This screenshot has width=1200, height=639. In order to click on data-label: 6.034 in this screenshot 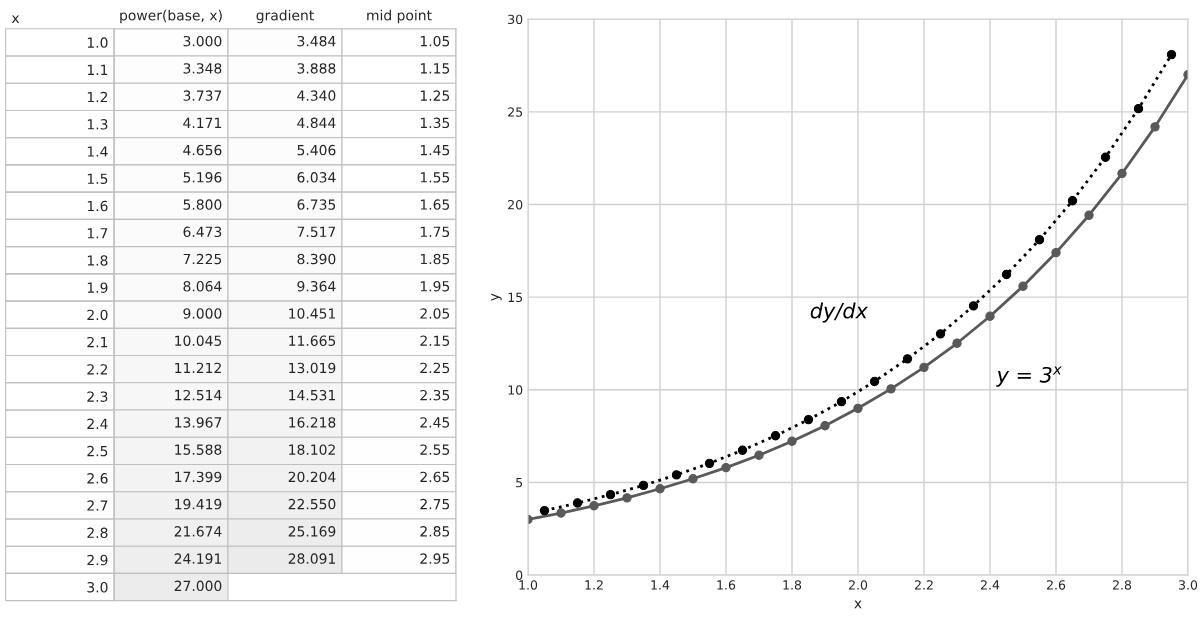, I will do `click(316, 177)`.